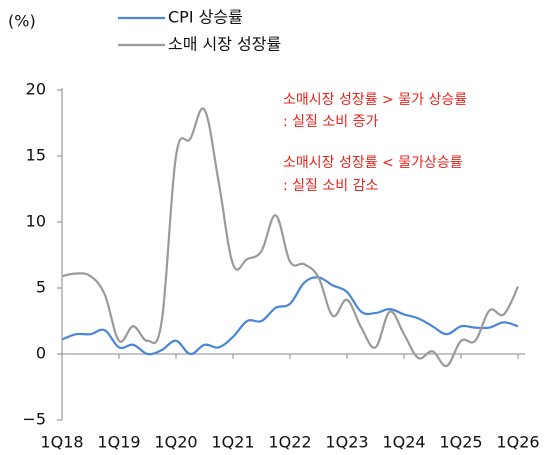  What do you see at coordinates (373, 163) in the screenshot?
I see `annotation: 소매시장 성장률 < 물가상승률` at bounding box center [373, 163].